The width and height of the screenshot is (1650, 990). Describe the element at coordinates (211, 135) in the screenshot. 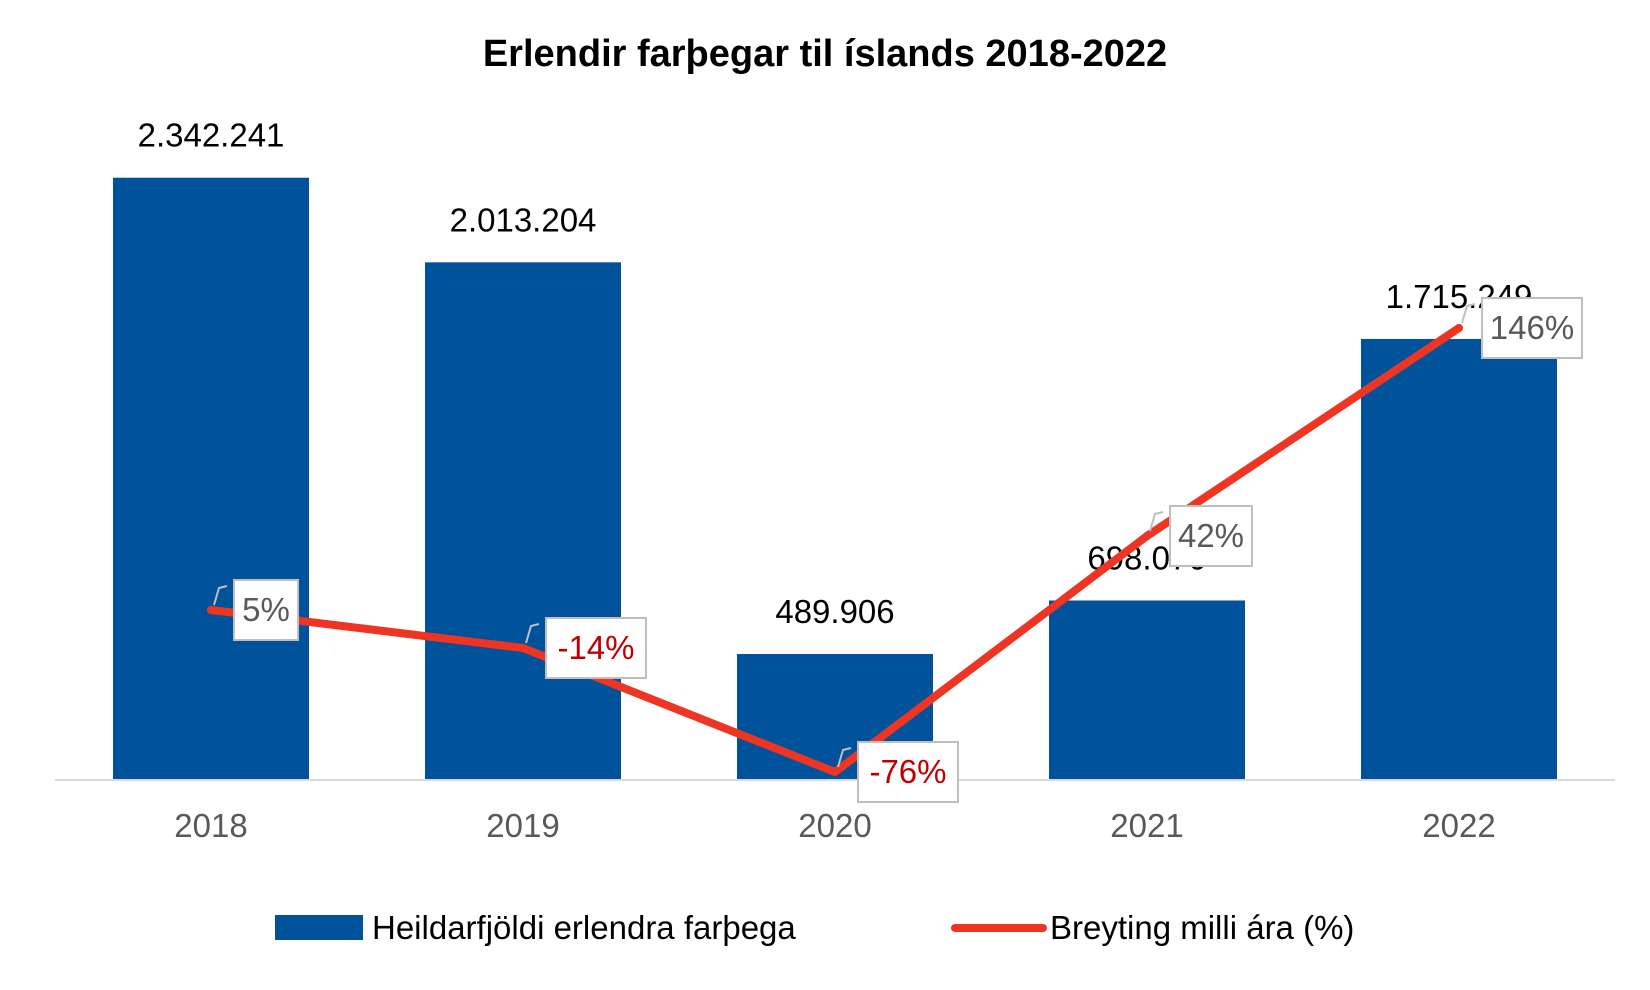

I see `bar-value-label-2018: 2.342.241` at that location.